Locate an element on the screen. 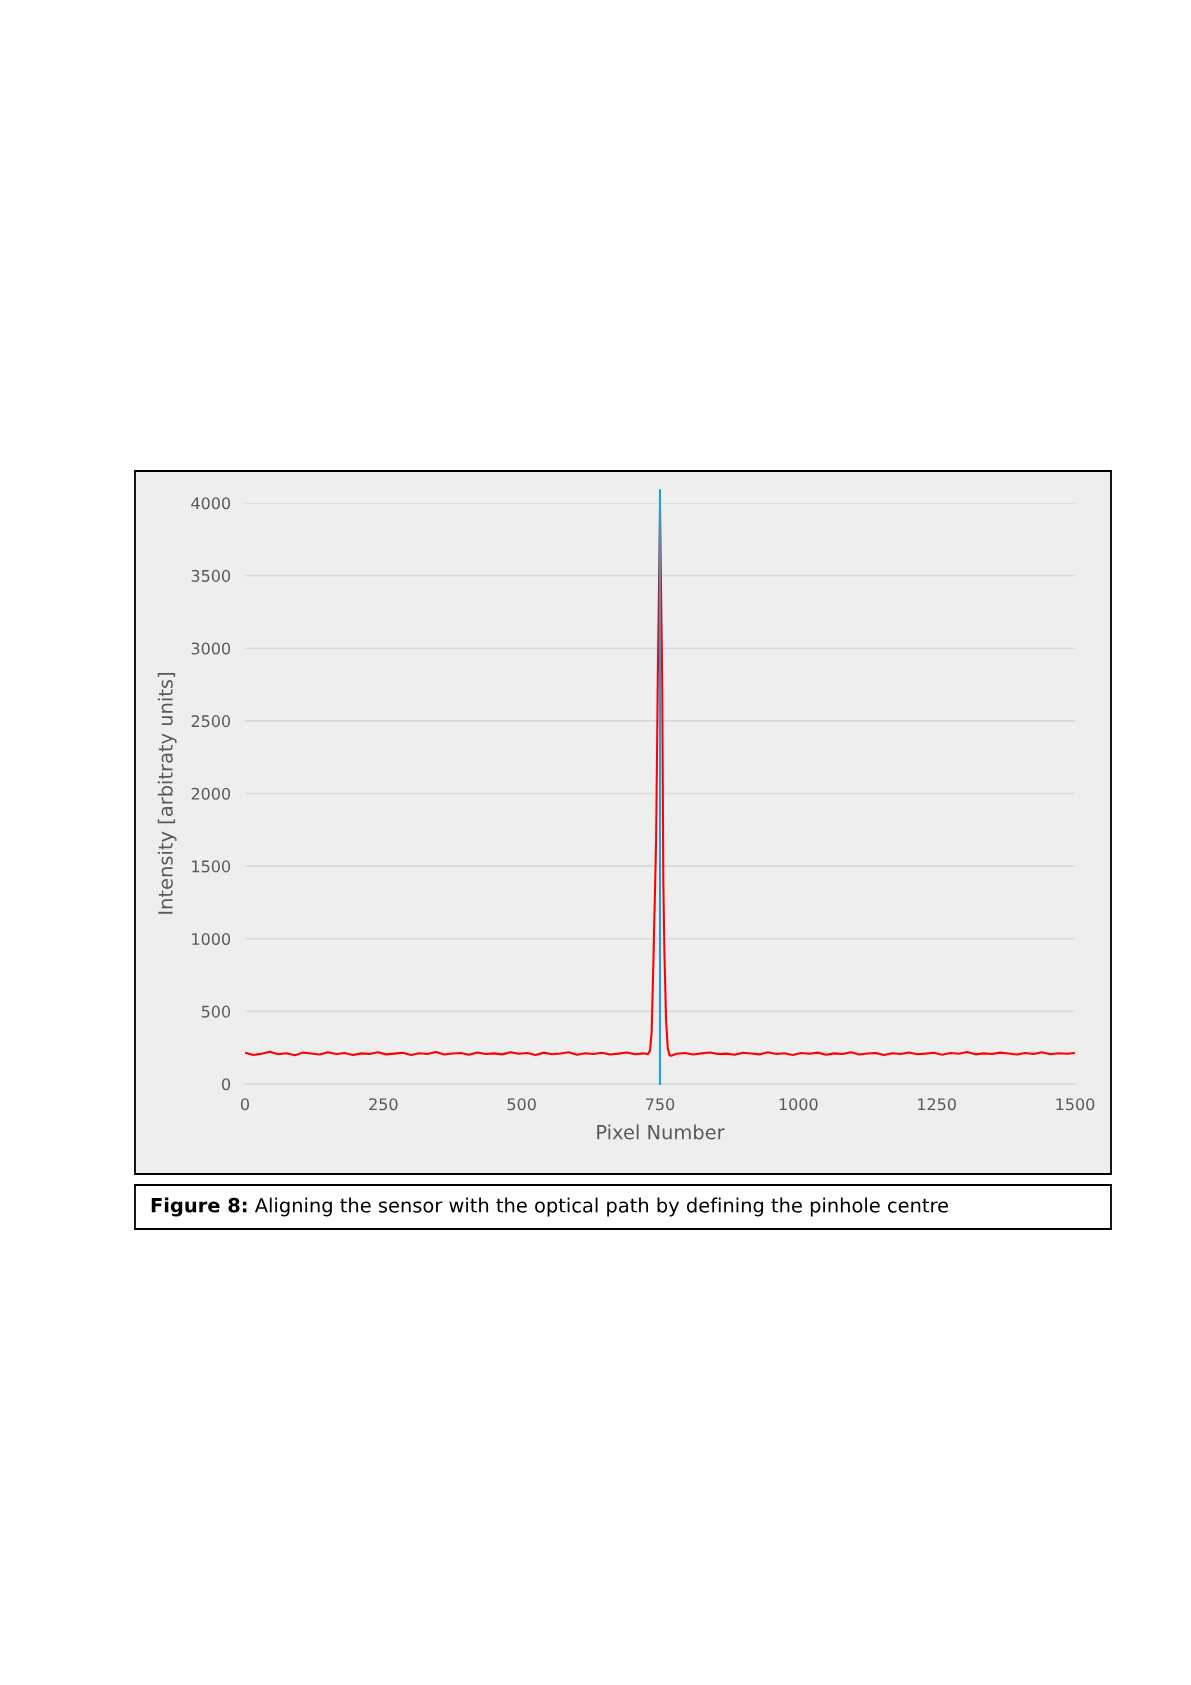 This screenshot has height=1685, width=1191. y-tick-label: 3500 is located at coordinates (211, 575).